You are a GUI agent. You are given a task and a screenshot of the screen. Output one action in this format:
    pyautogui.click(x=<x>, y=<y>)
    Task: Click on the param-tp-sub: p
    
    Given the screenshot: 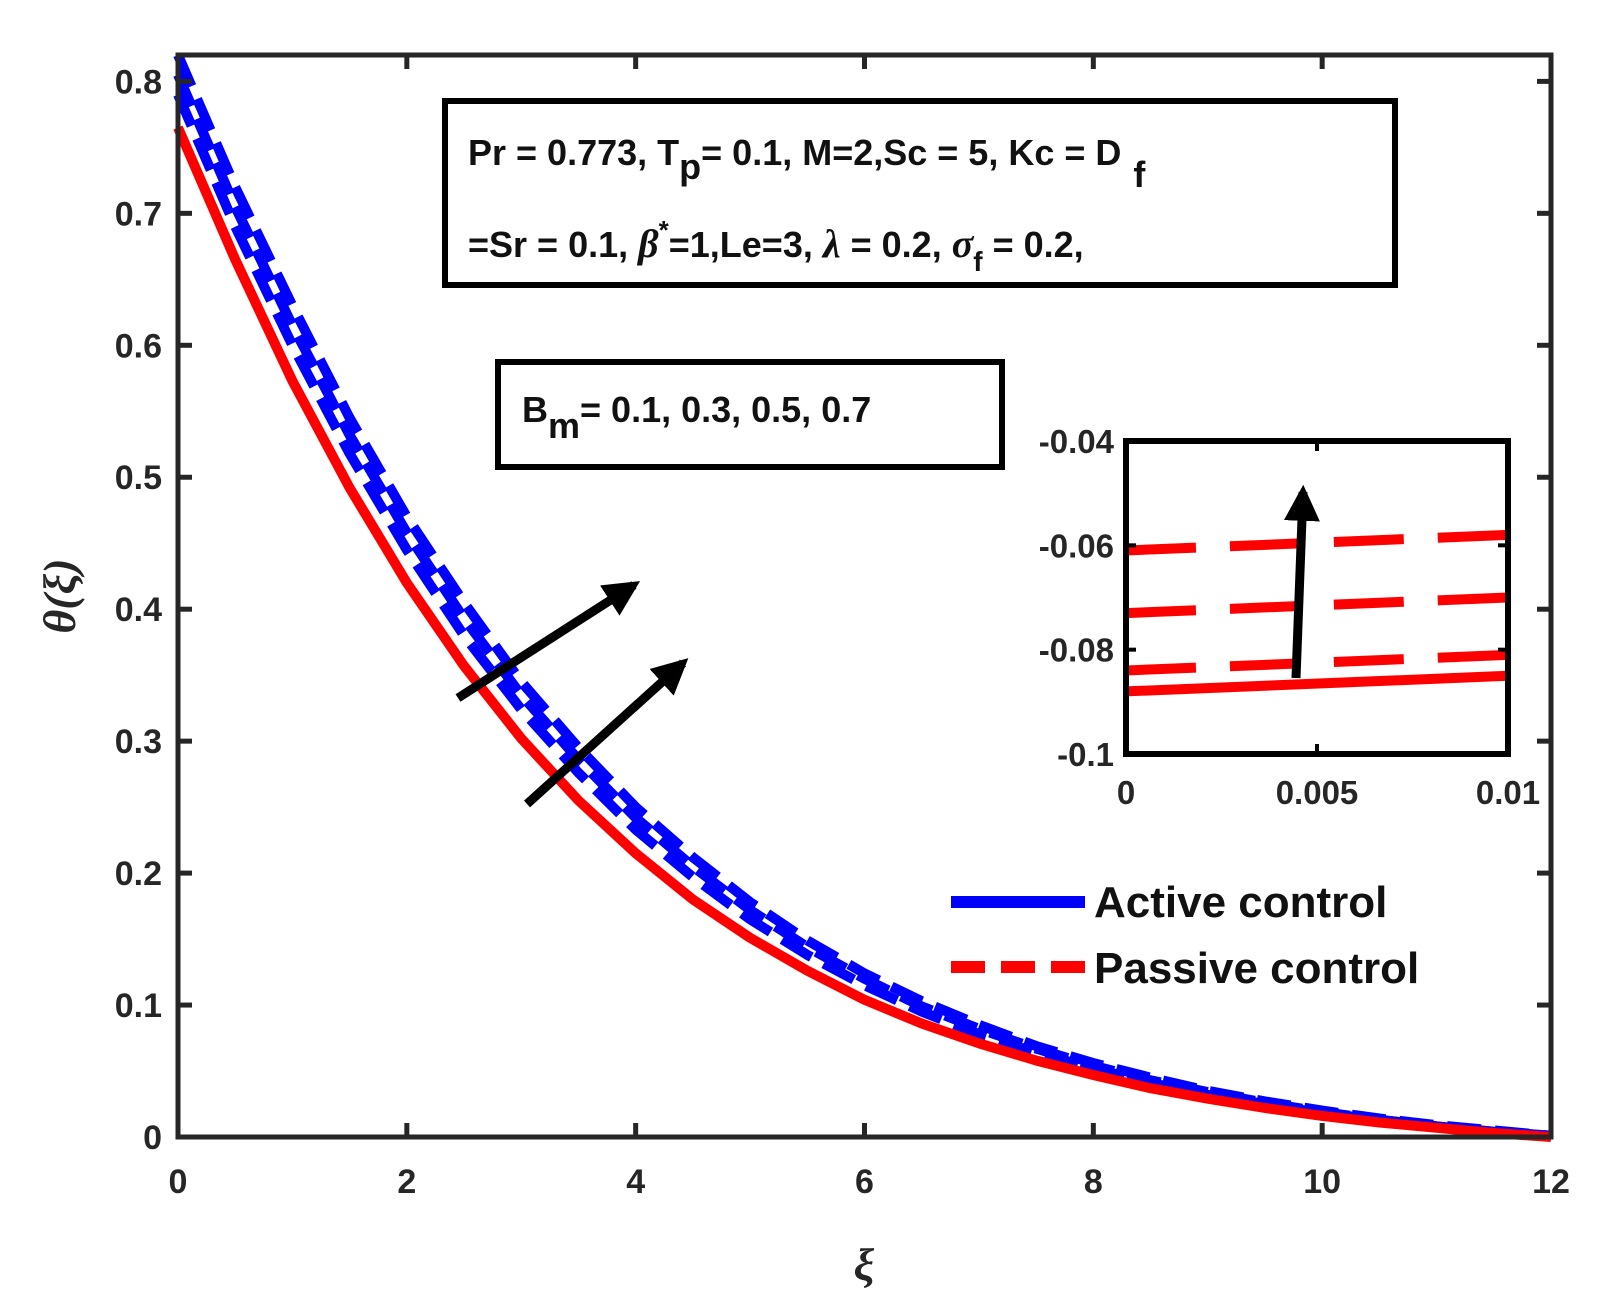 What is the action you would take?
    pyautogui.click(x=690, y=166)
    